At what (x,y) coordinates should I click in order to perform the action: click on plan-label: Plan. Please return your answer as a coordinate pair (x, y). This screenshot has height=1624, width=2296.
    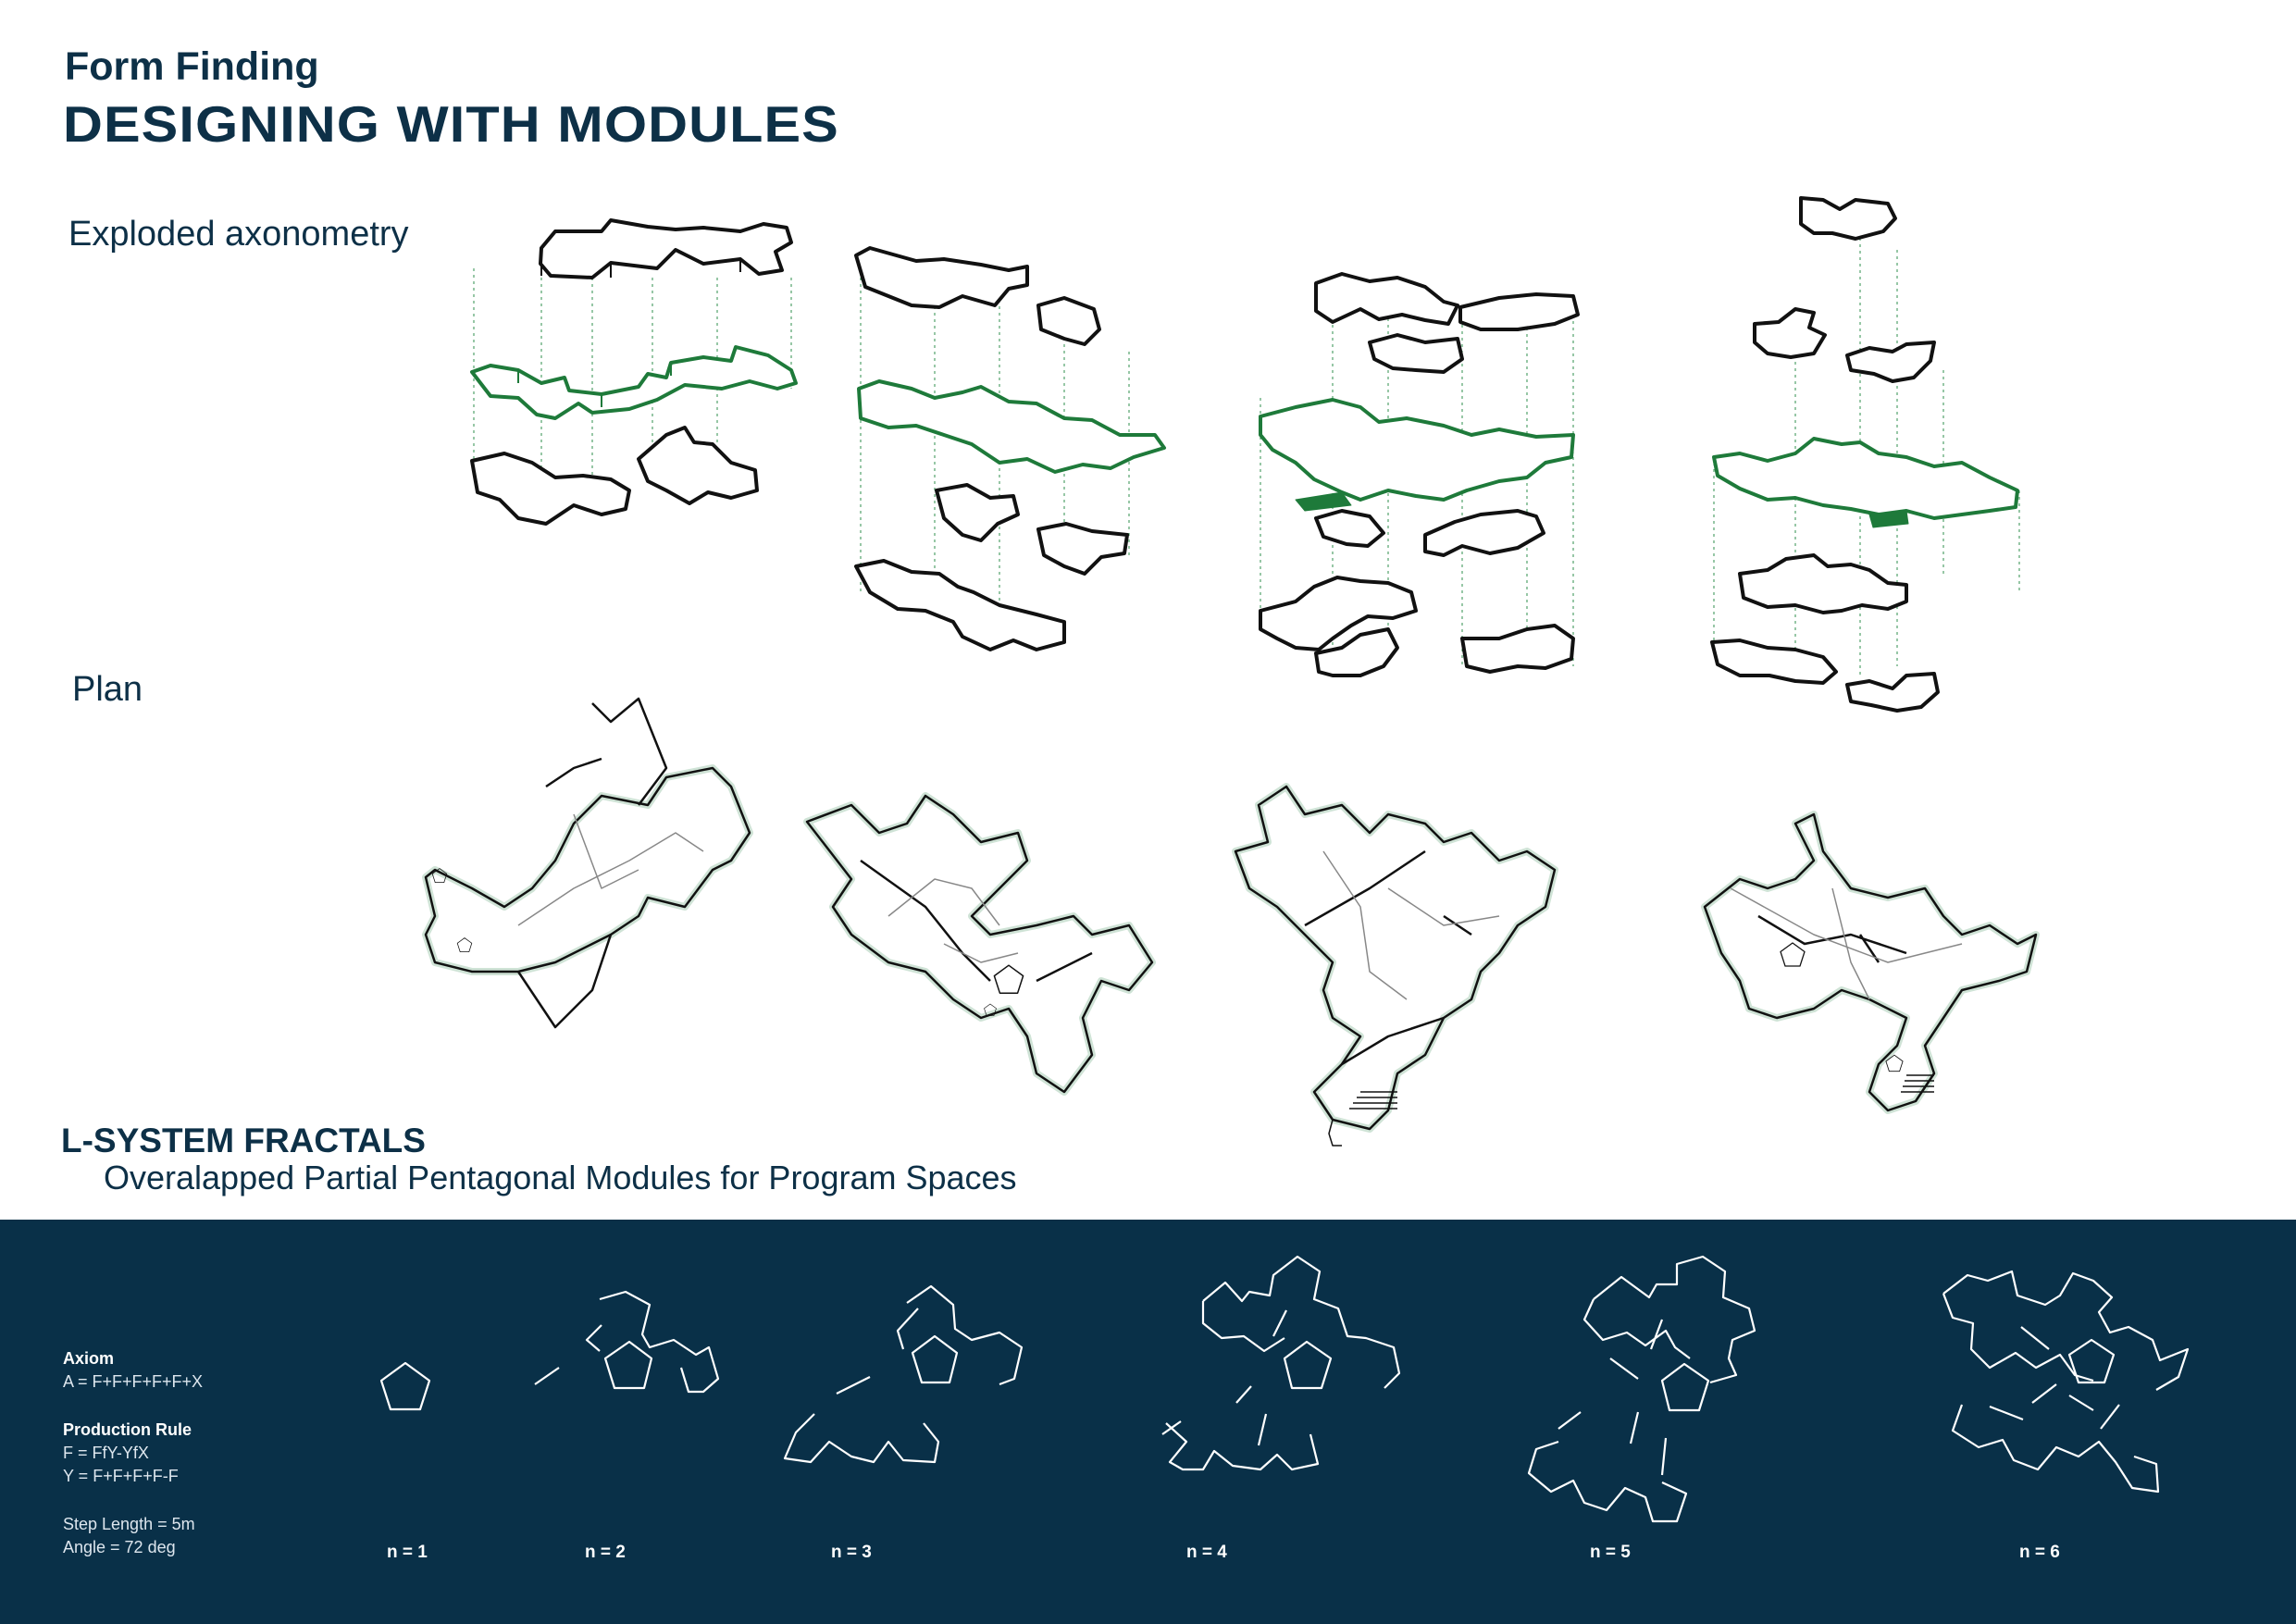
    Looking at the image, I should click on (108, 689).